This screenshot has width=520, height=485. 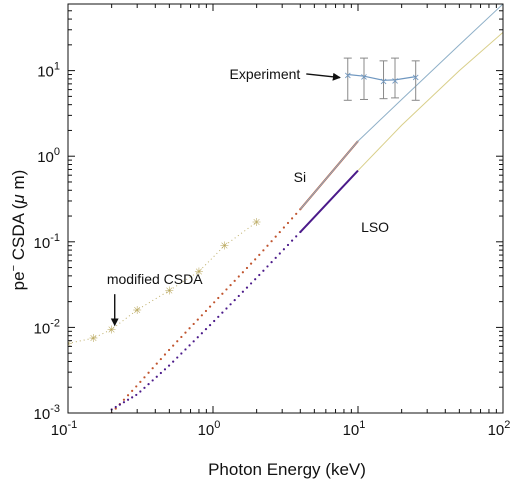 What do you see at coordinates (18, 182) in the screenshot?
I see `y-title-unit: m)` at bounding box center [18, 182].